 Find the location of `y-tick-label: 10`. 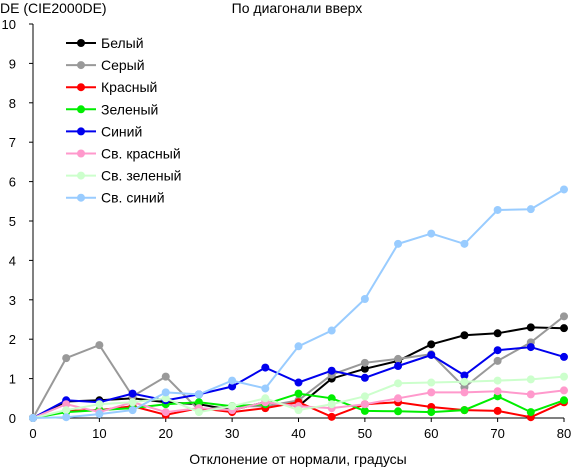

y-tick-label: 10 is located at coordinates (9, 24).